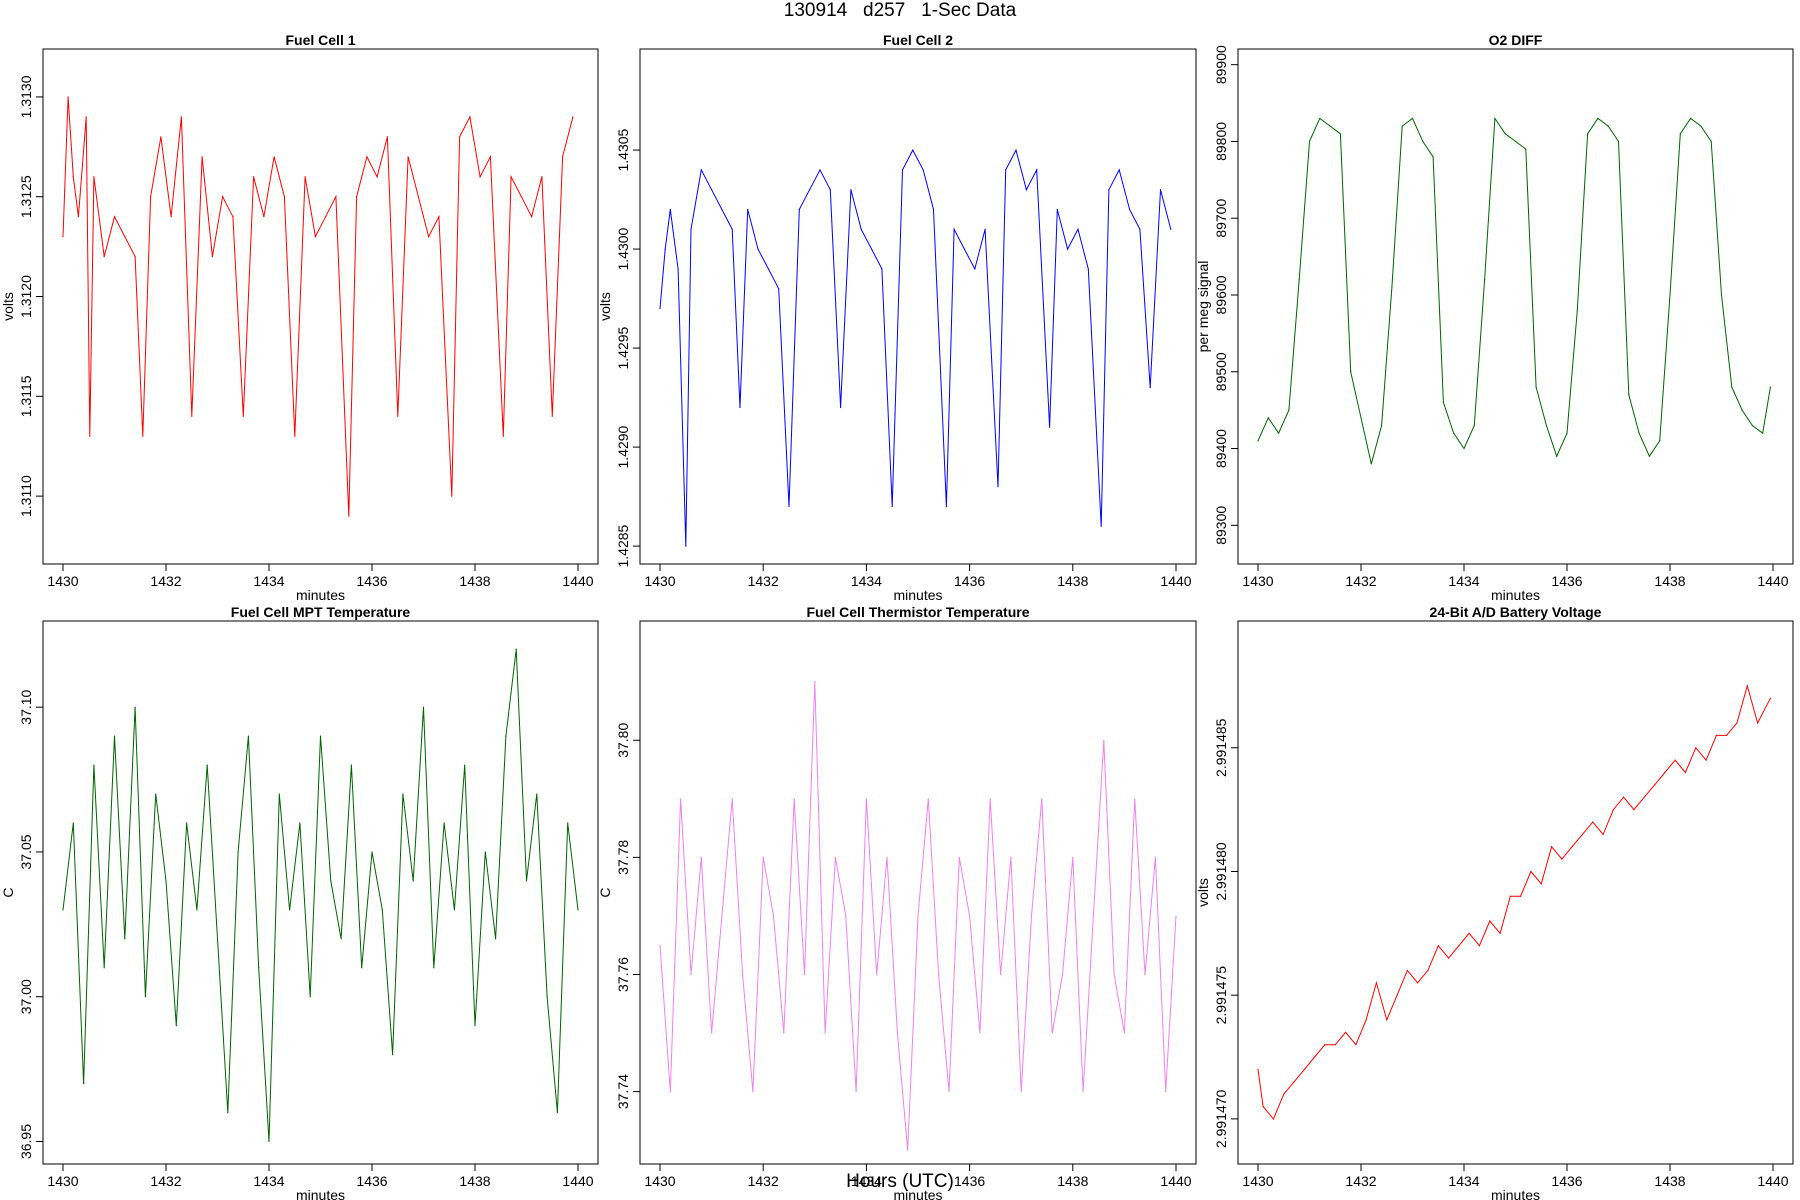  What do you see at coordinates (623, 149) in the screenshot?
I see `y-tick-label: 1.4305` at bounding box center [623, 149].